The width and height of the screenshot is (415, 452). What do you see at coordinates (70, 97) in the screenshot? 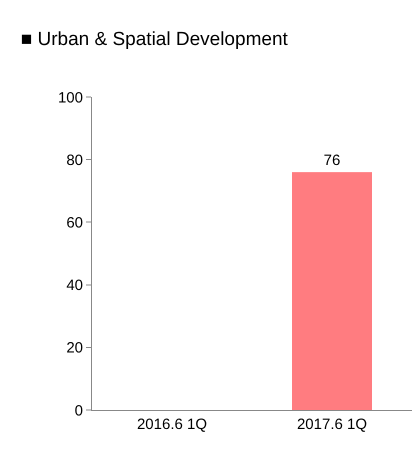
I see `y-tick-label: 100` at bounding box center [70, 97].